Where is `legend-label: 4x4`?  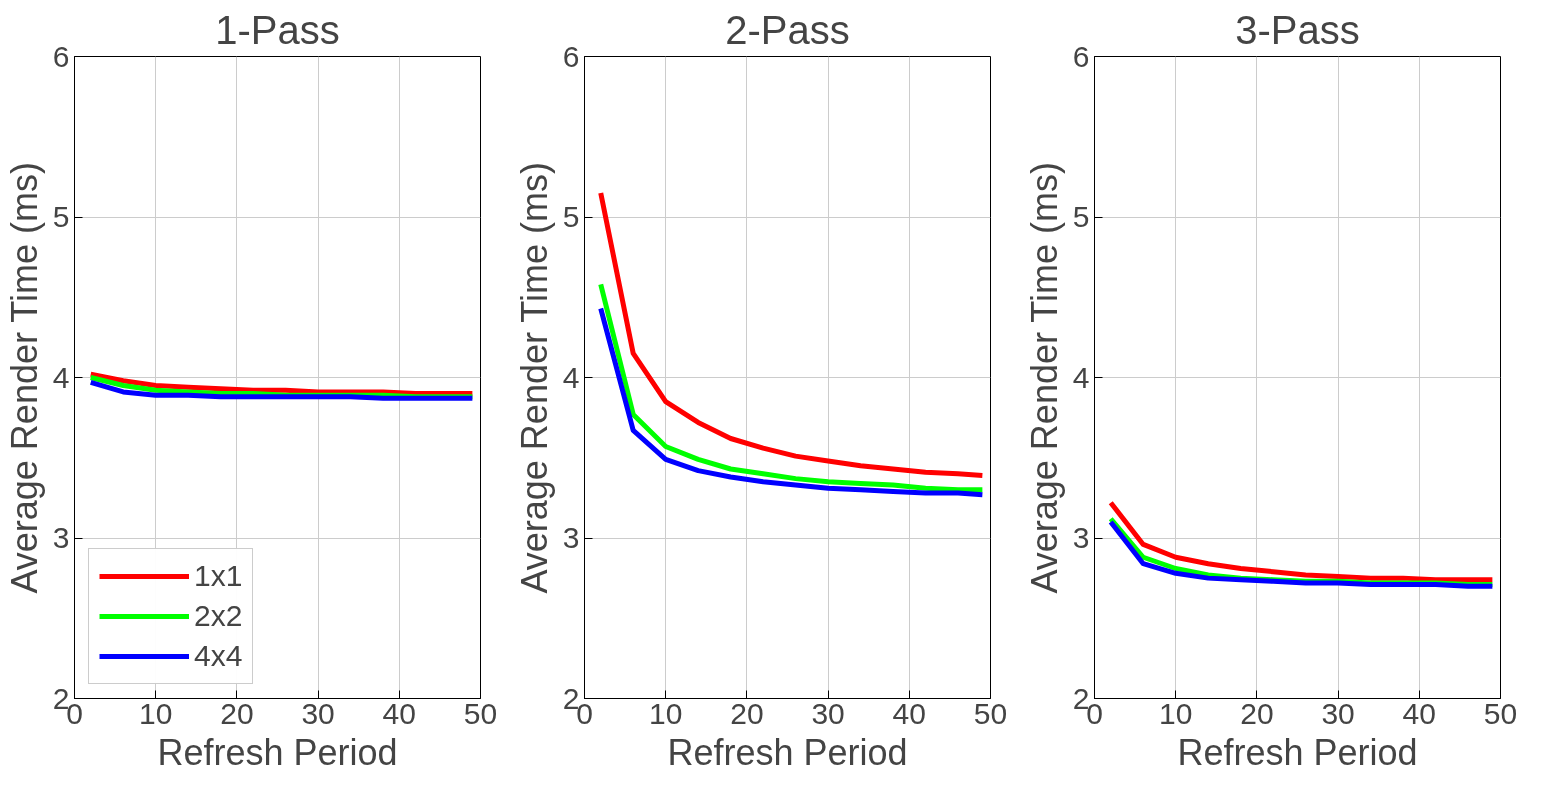 legend-label: 4x4 is located at coordinates (218, 656).